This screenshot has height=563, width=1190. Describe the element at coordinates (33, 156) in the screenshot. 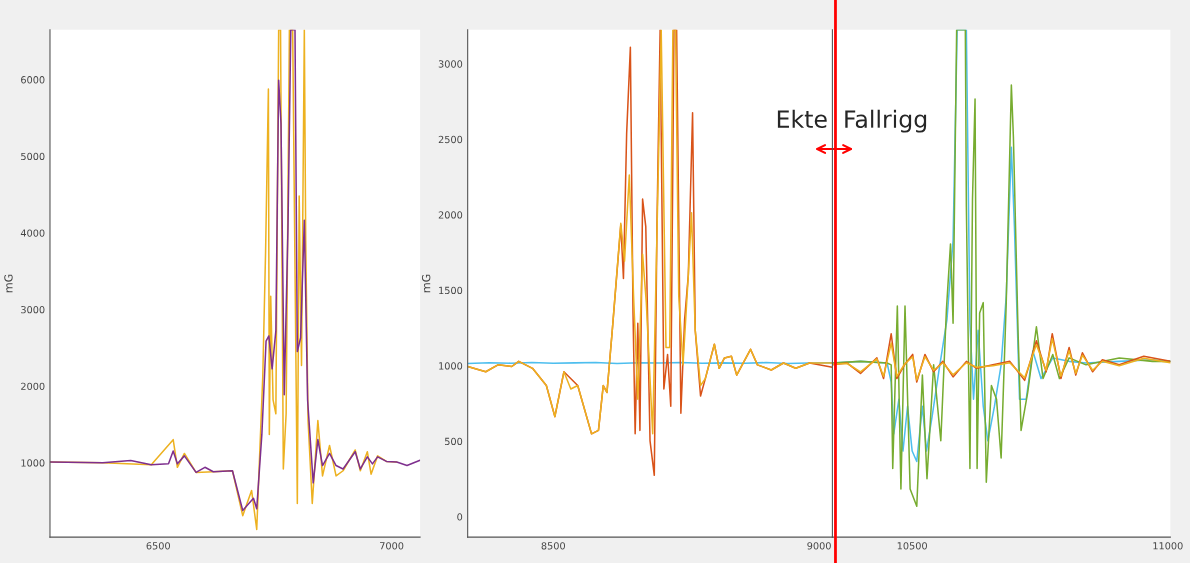

I see `y-tick-label: 5000` at that location.